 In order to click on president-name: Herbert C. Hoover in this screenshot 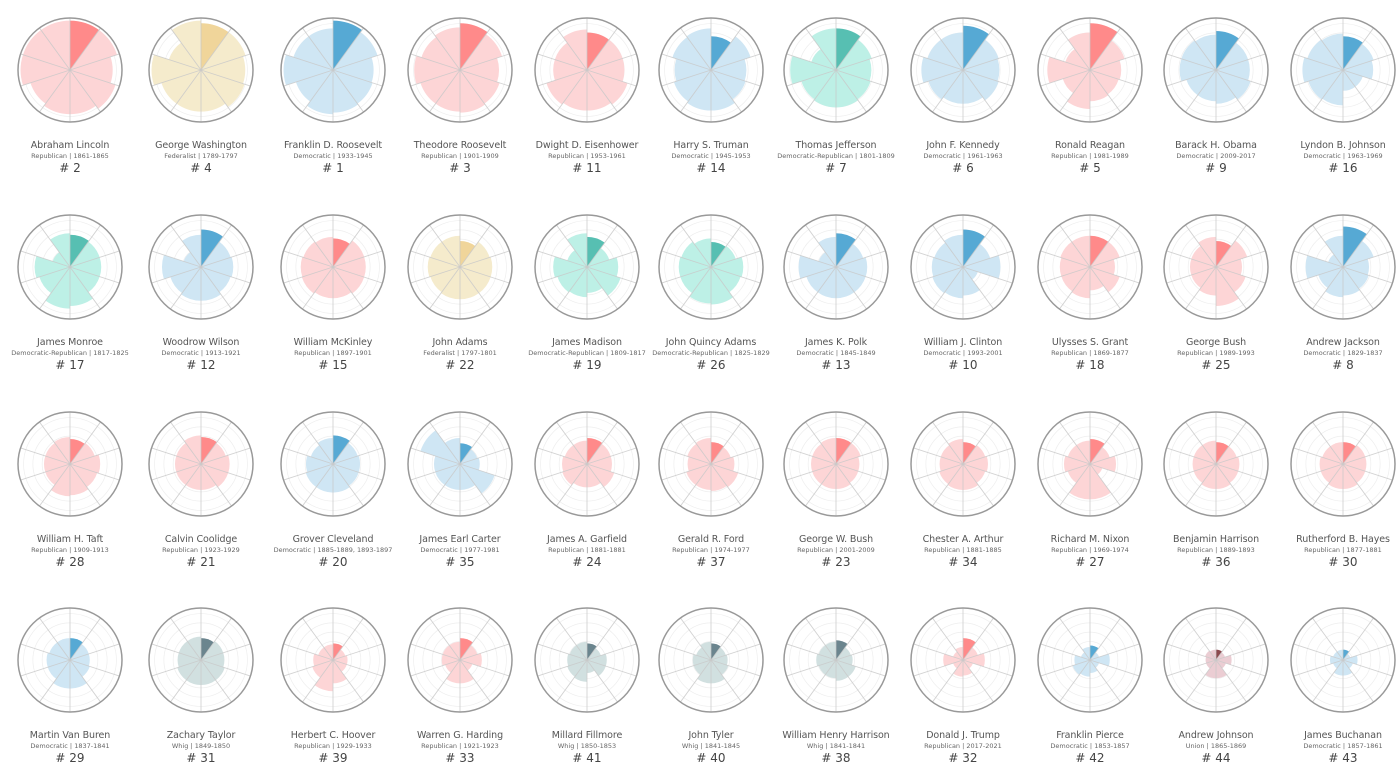, I will do `click(333, 735)`.